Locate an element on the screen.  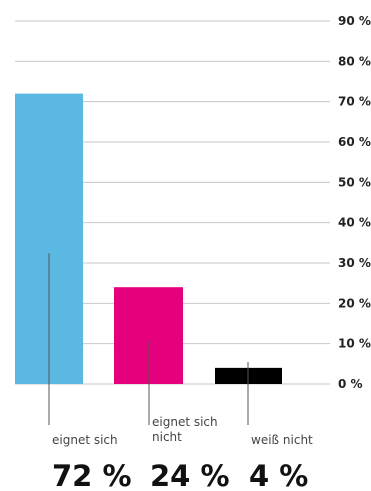
category-label-3: weiß nicht is located at coordinates (282, 440).